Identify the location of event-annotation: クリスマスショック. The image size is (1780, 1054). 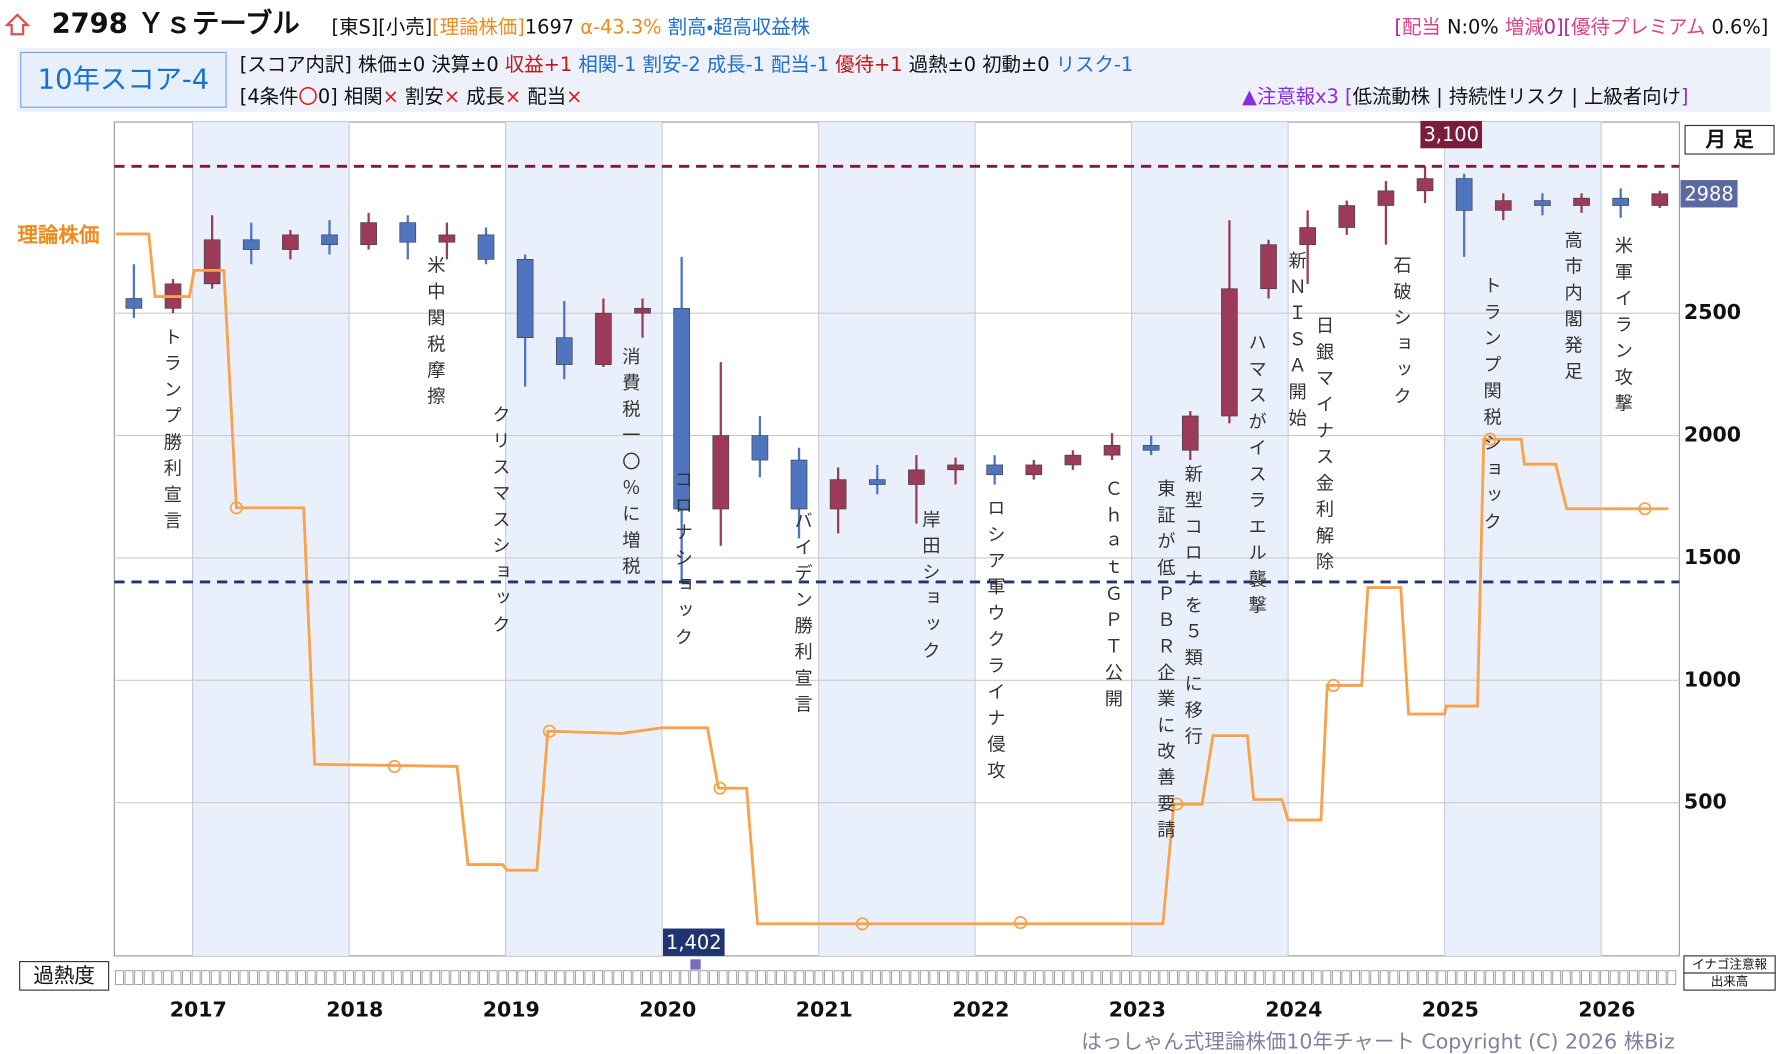
(499, 523).